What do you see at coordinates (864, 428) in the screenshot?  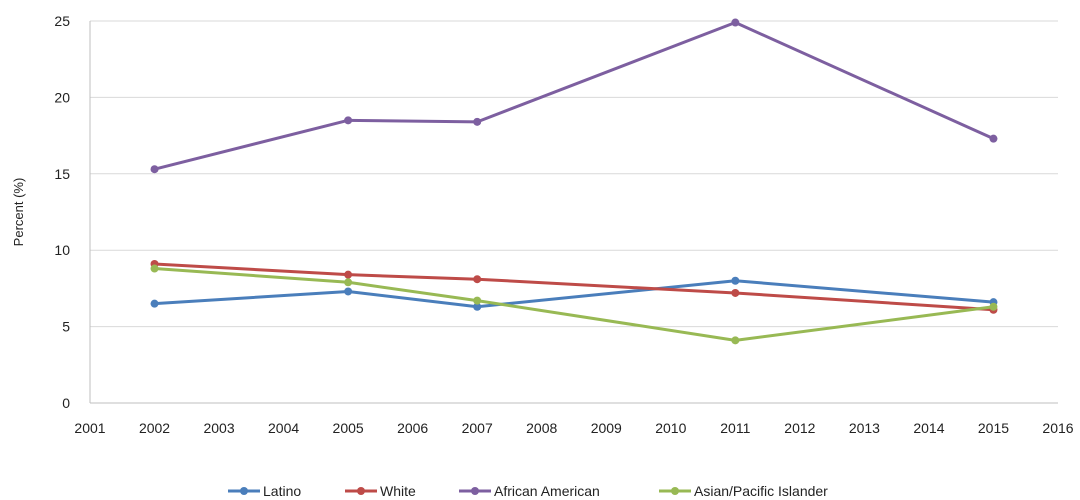 I see `x-tick-label: 2013` at bounding box center [864, 428].